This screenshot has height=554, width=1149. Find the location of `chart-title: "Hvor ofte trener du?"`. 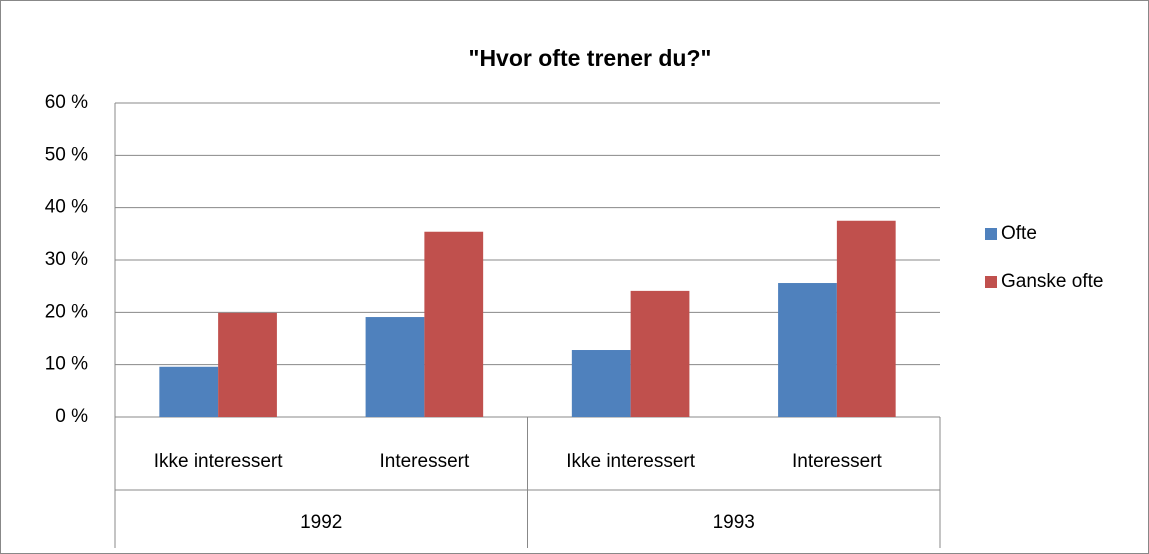

chart-title: "Hvor ofte trener du?" is located at coordinates (590, 58).